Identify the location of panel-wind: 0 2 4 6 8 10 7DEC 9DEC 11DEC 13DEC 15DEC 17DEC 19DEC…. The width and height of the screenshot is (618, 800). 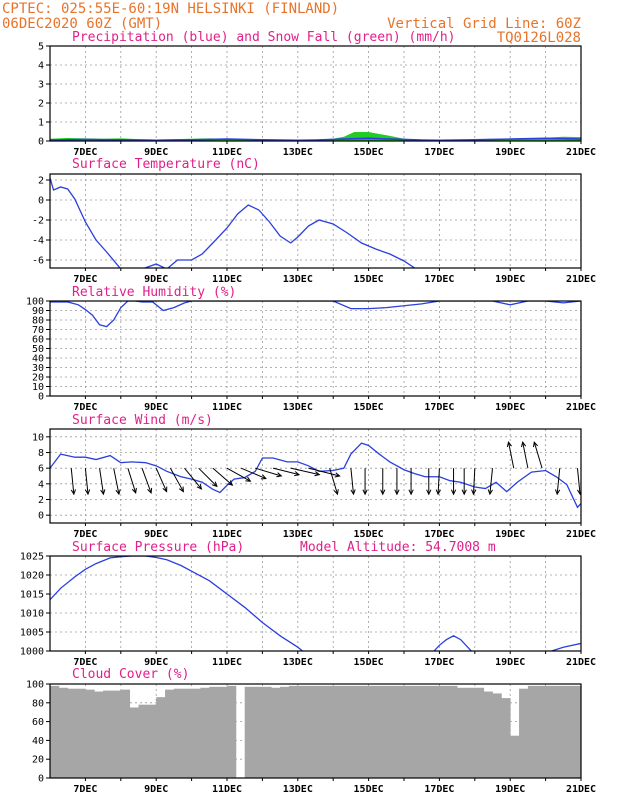
(314, 476).